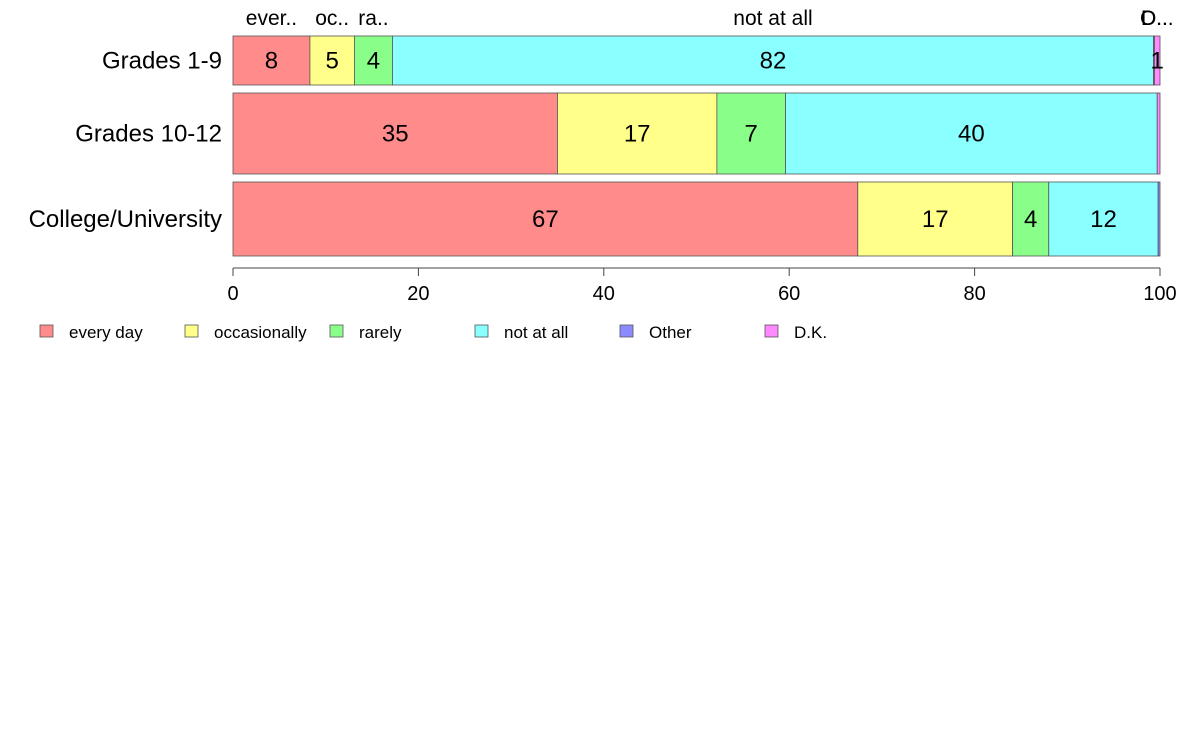 The height and width of the screenshot is (736, 1188). Describe the element at coordinates (670, 332) in the screenshot. I see `legend-label: Other` at that location.